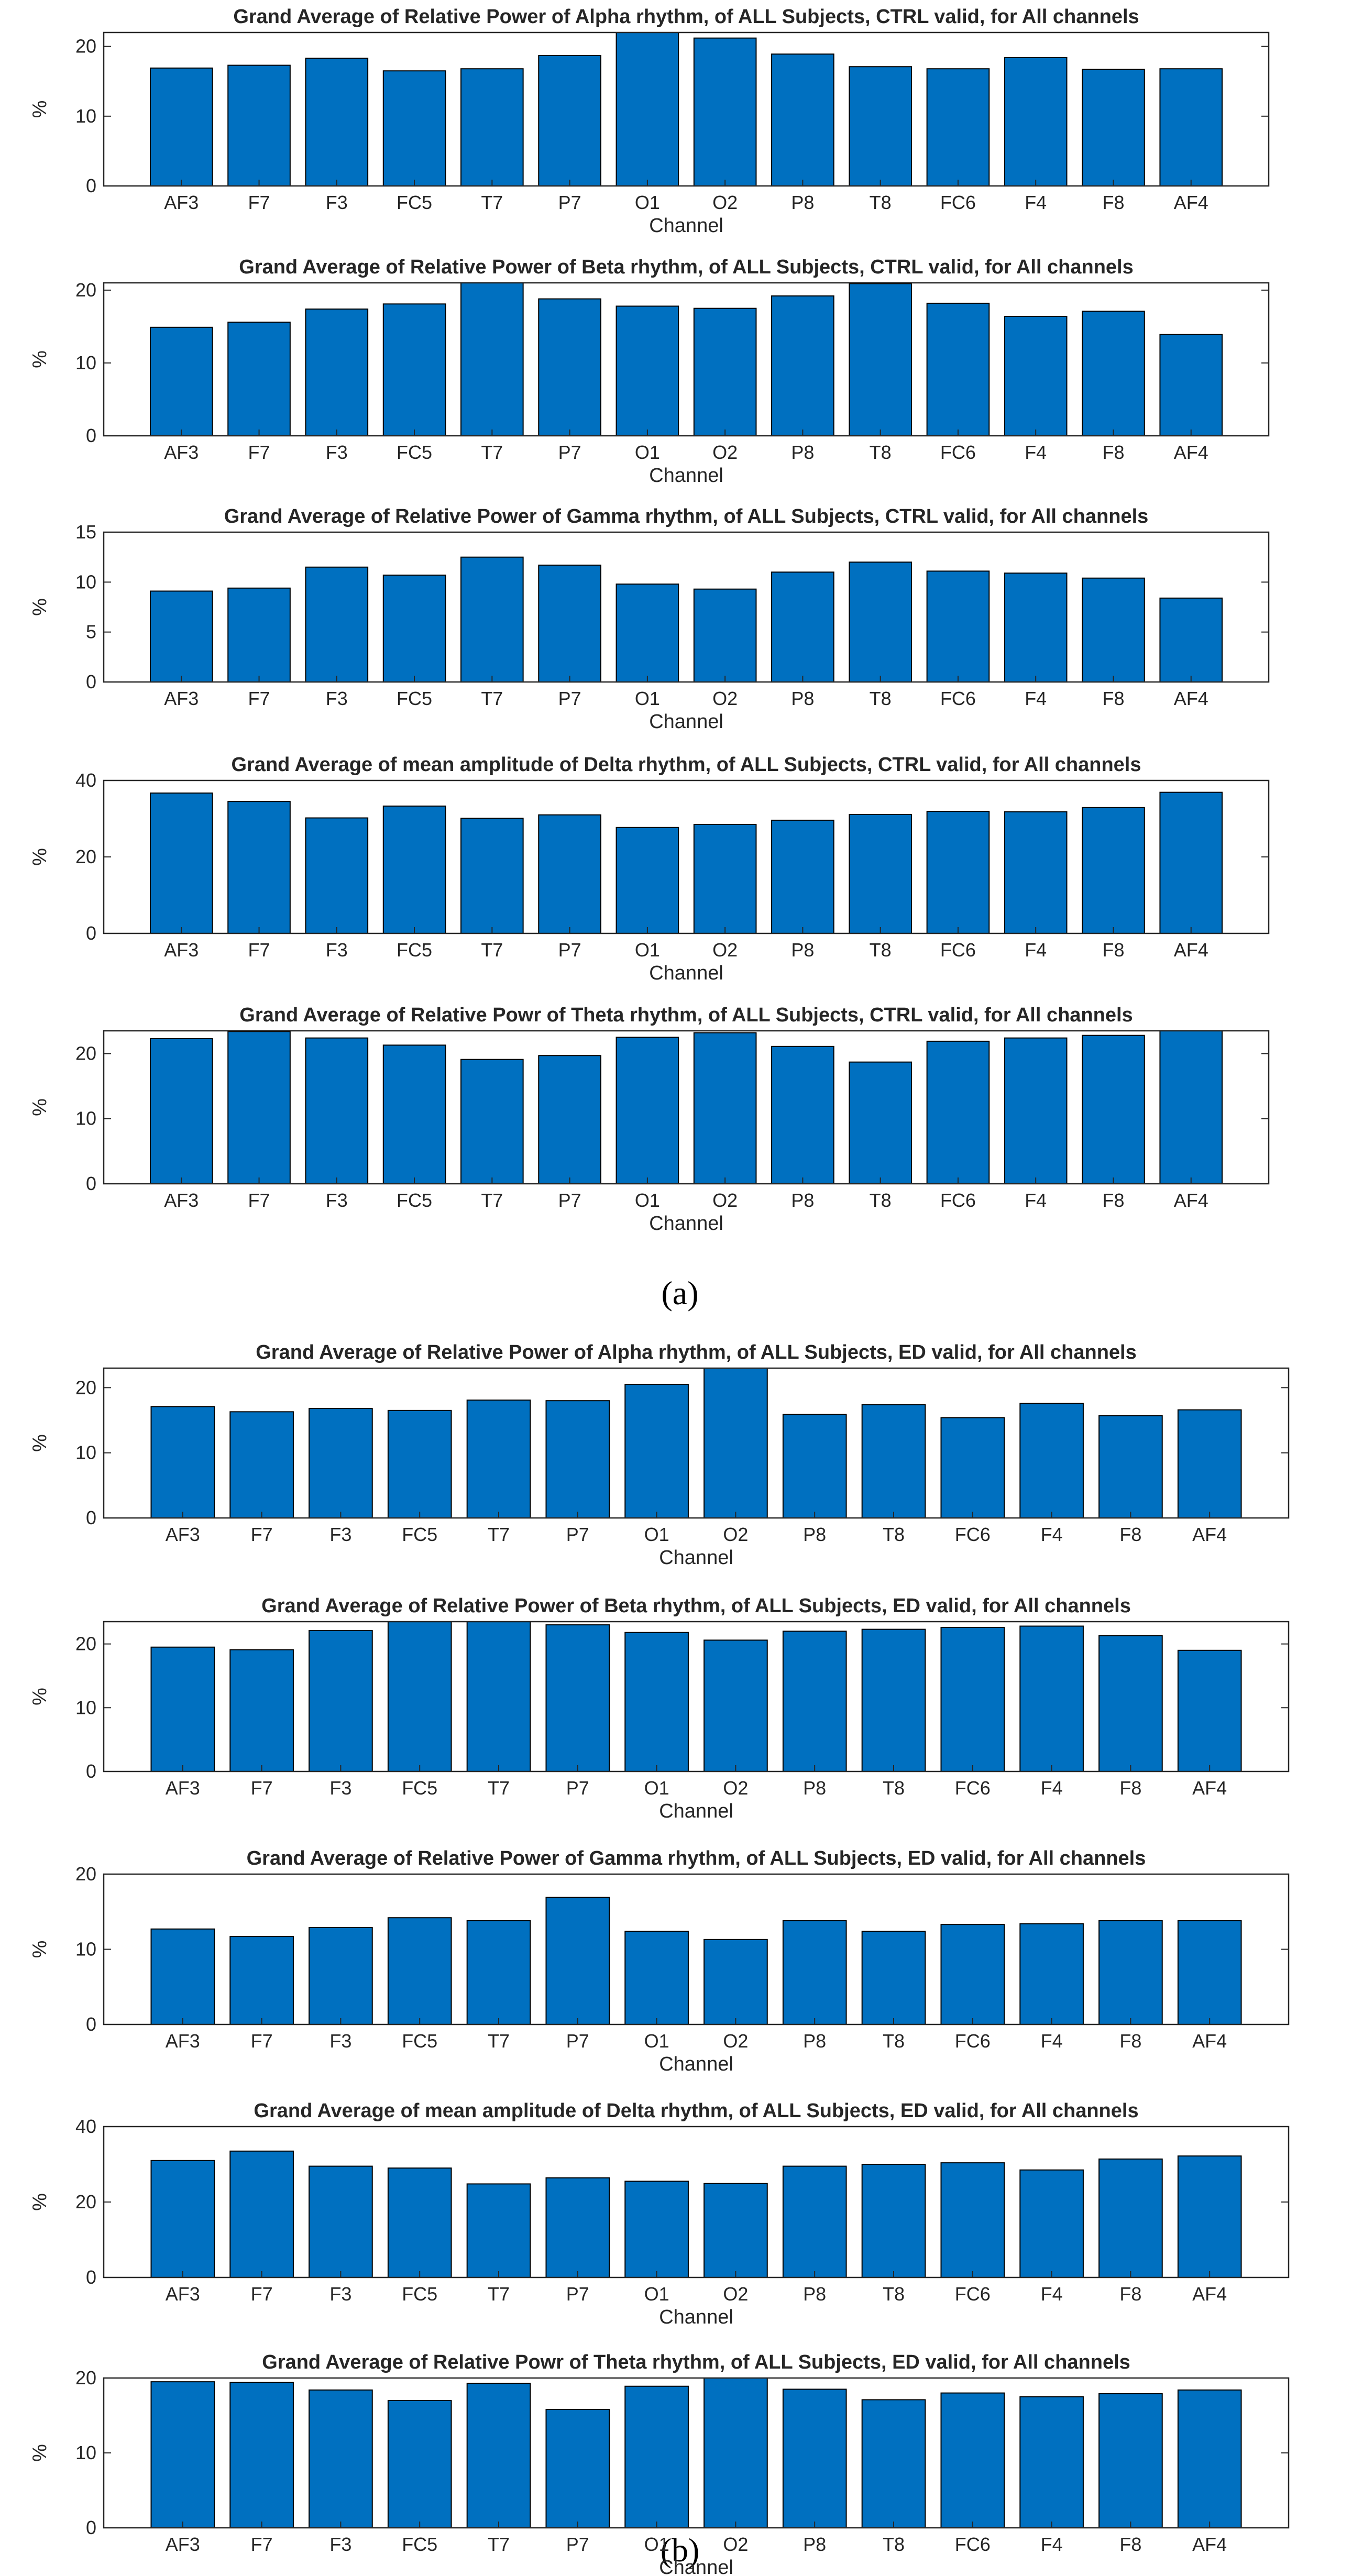  I want to click on x-tick-label: FC5, so click(420, 1788).